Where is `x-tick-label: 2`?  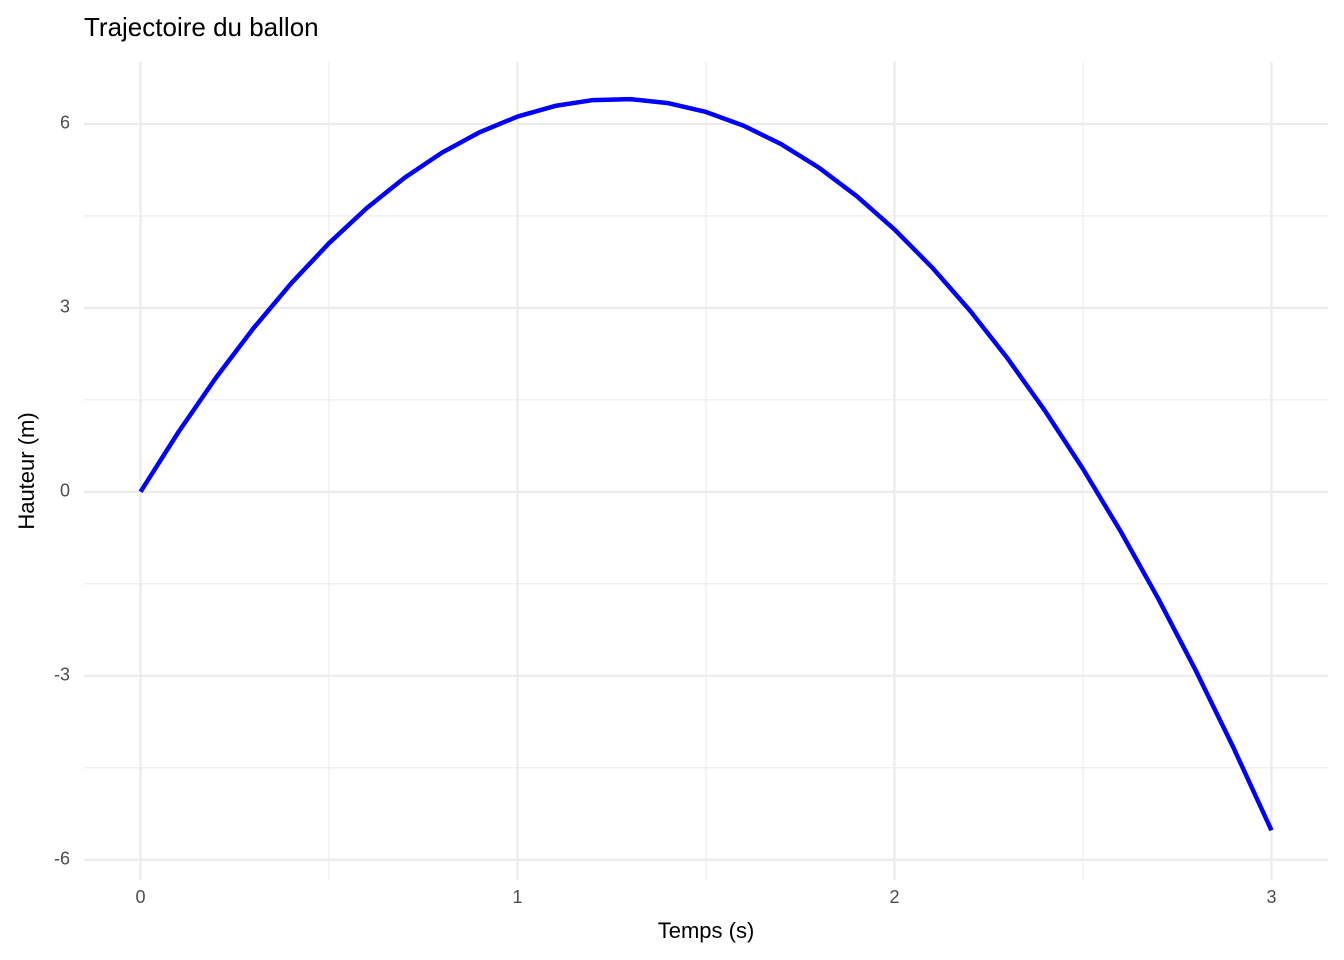
x-tick-label: 2 is located at coordinates (894, 897).